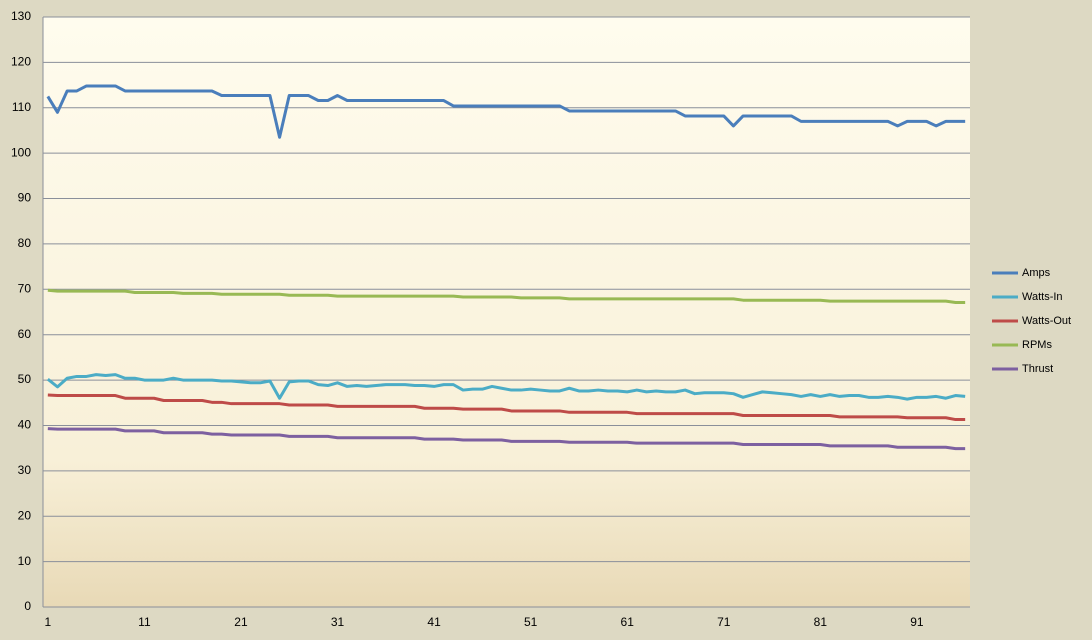 The width and height of the screenshot is (1092, 640). What do you see at coordinates (21, 62) in the screenshot?
I see `y-tick-label: 120` at bounding box center [21, 62].